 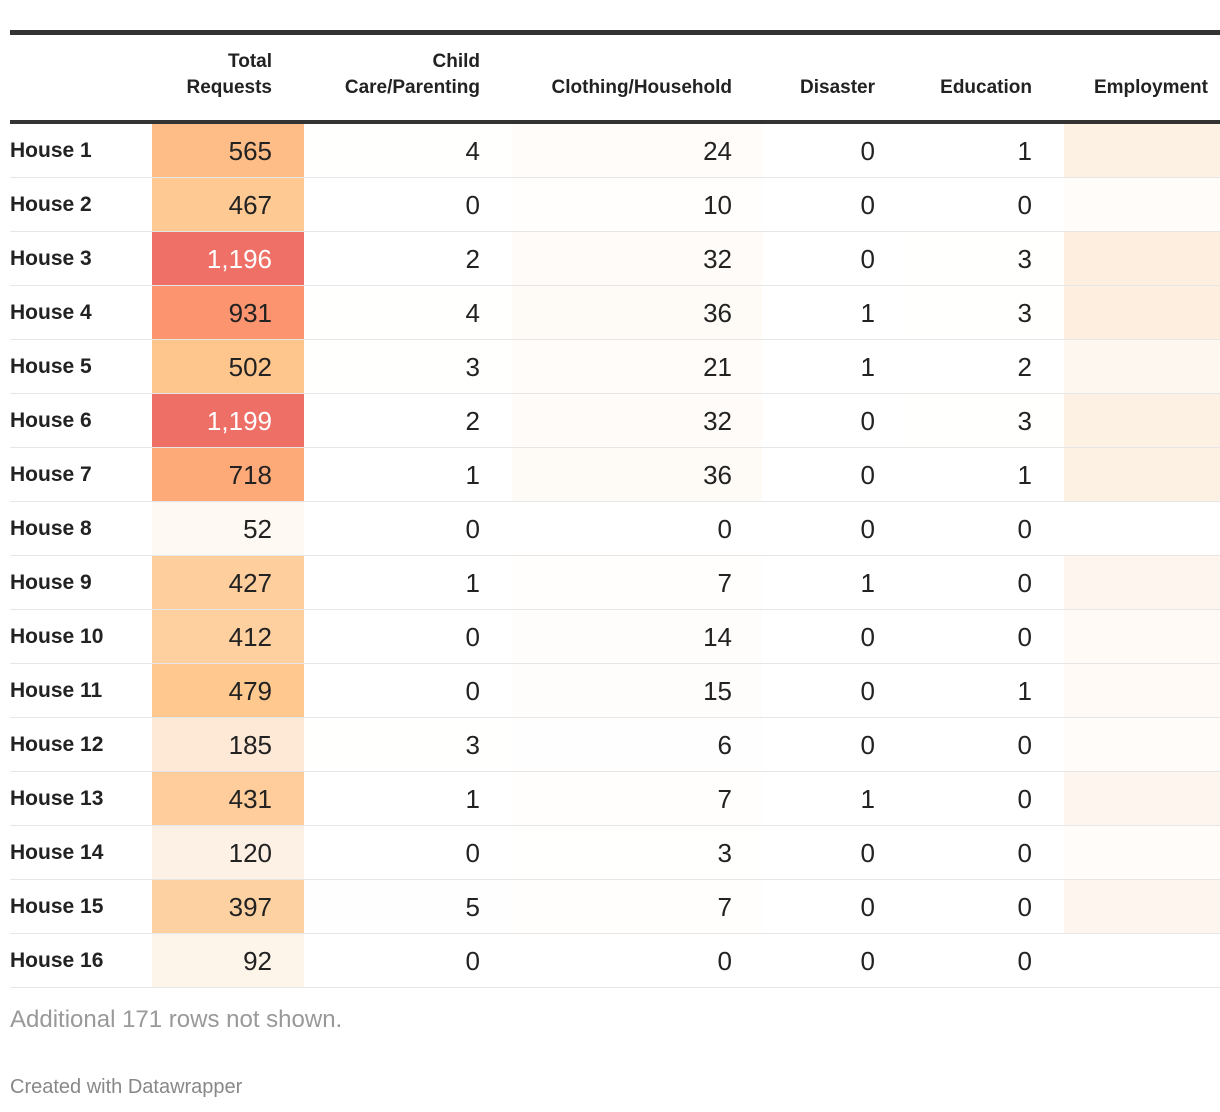 I want to click on cell-value: 52, so click(x=257, y=529).